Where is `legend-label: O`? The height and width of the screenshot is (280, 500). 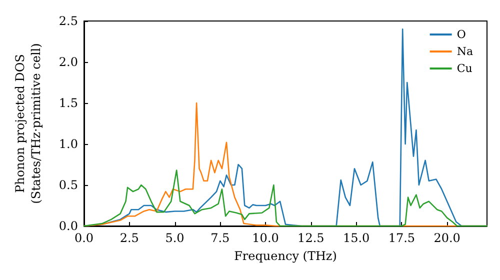 legend-label: O is located at coordinates (461, 34).